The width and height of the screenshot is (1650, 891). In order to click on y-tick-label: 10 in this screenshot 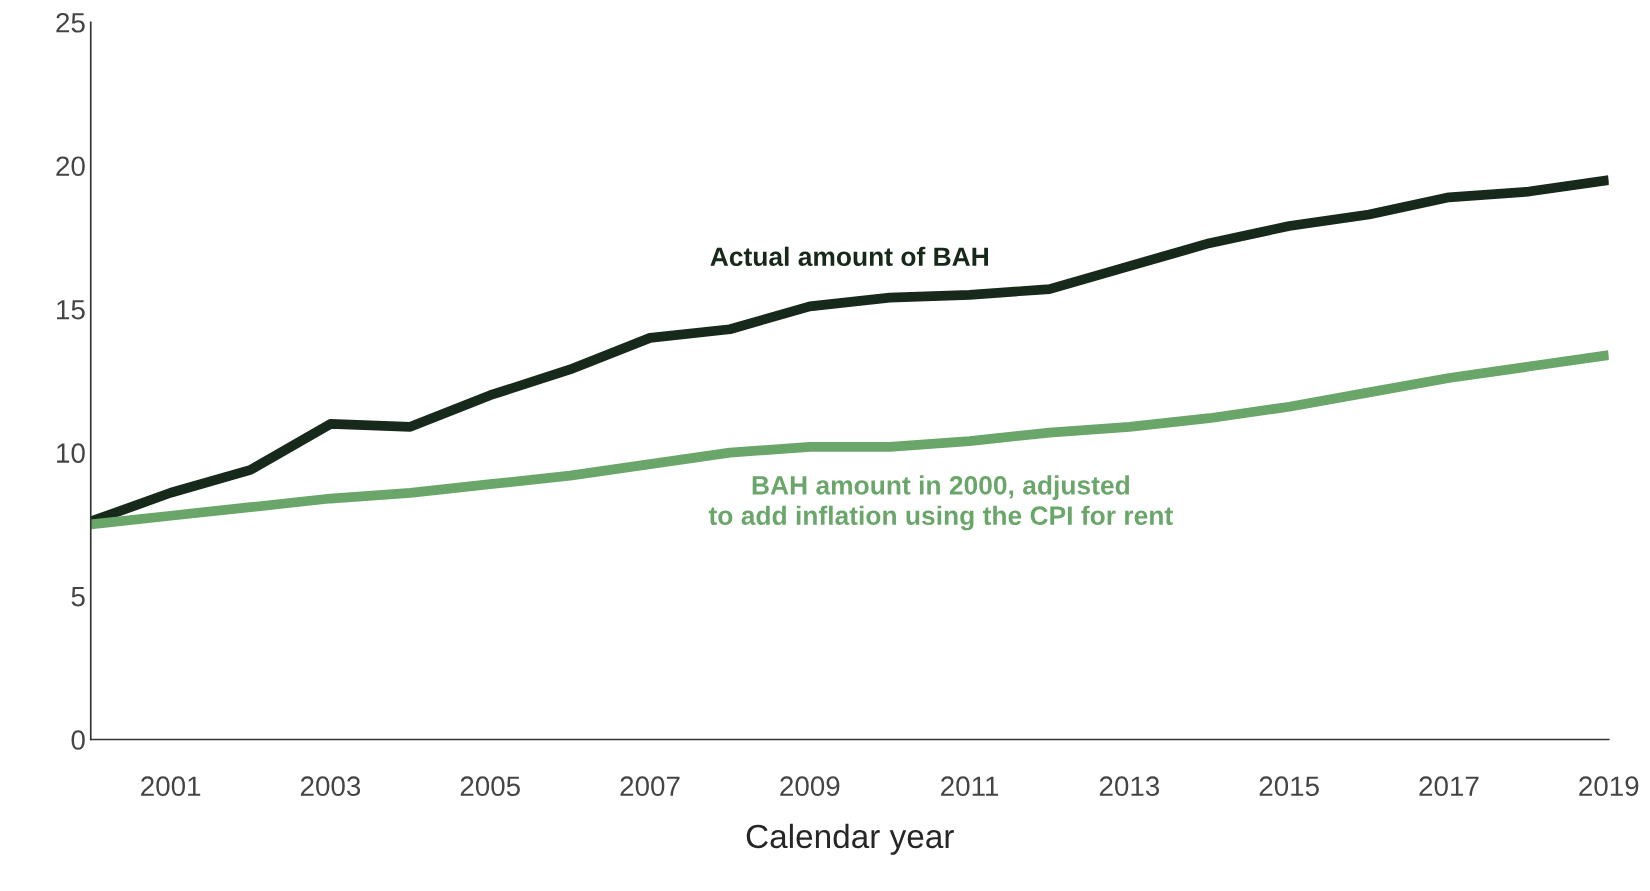, I will do `click(71, 453)`.